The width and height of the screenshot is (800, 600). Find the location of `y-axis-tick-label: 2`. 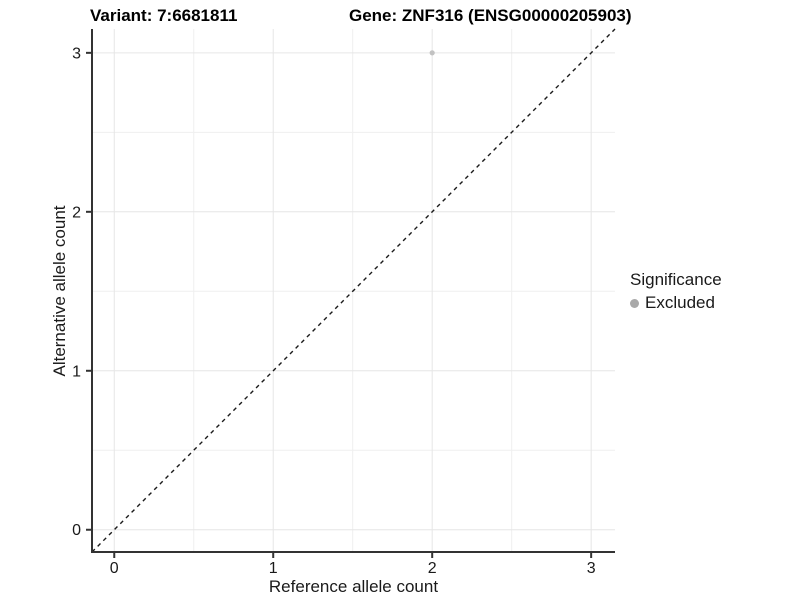

y-axis-tick-label: 2 is located at coordinates (76, 212).